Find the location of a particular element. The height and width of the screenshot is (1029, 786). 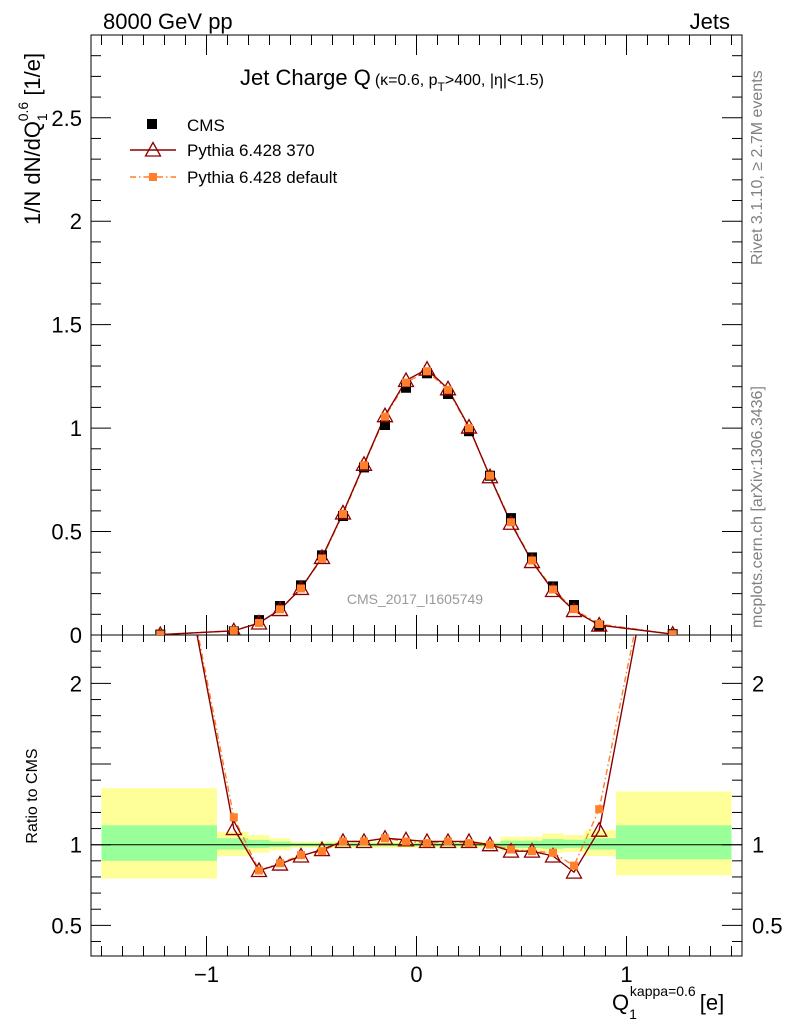

analysis-watermark: CMS_2017_I1605749 is located at coordinates (415, 599).